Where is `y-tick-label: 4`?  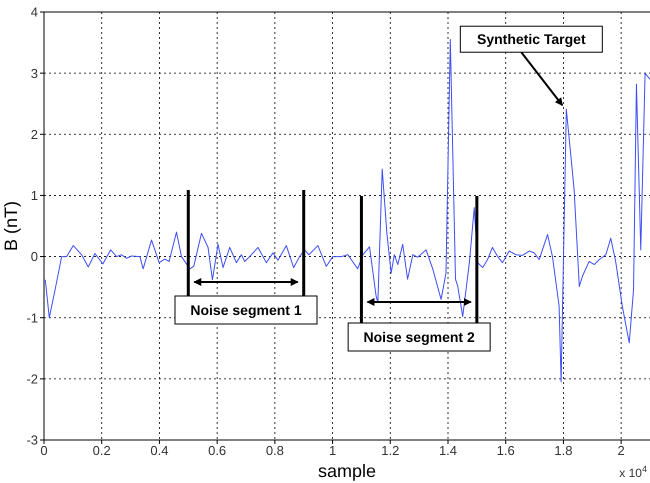 y-tick-label: 4 is located at coordinates (34, 12).